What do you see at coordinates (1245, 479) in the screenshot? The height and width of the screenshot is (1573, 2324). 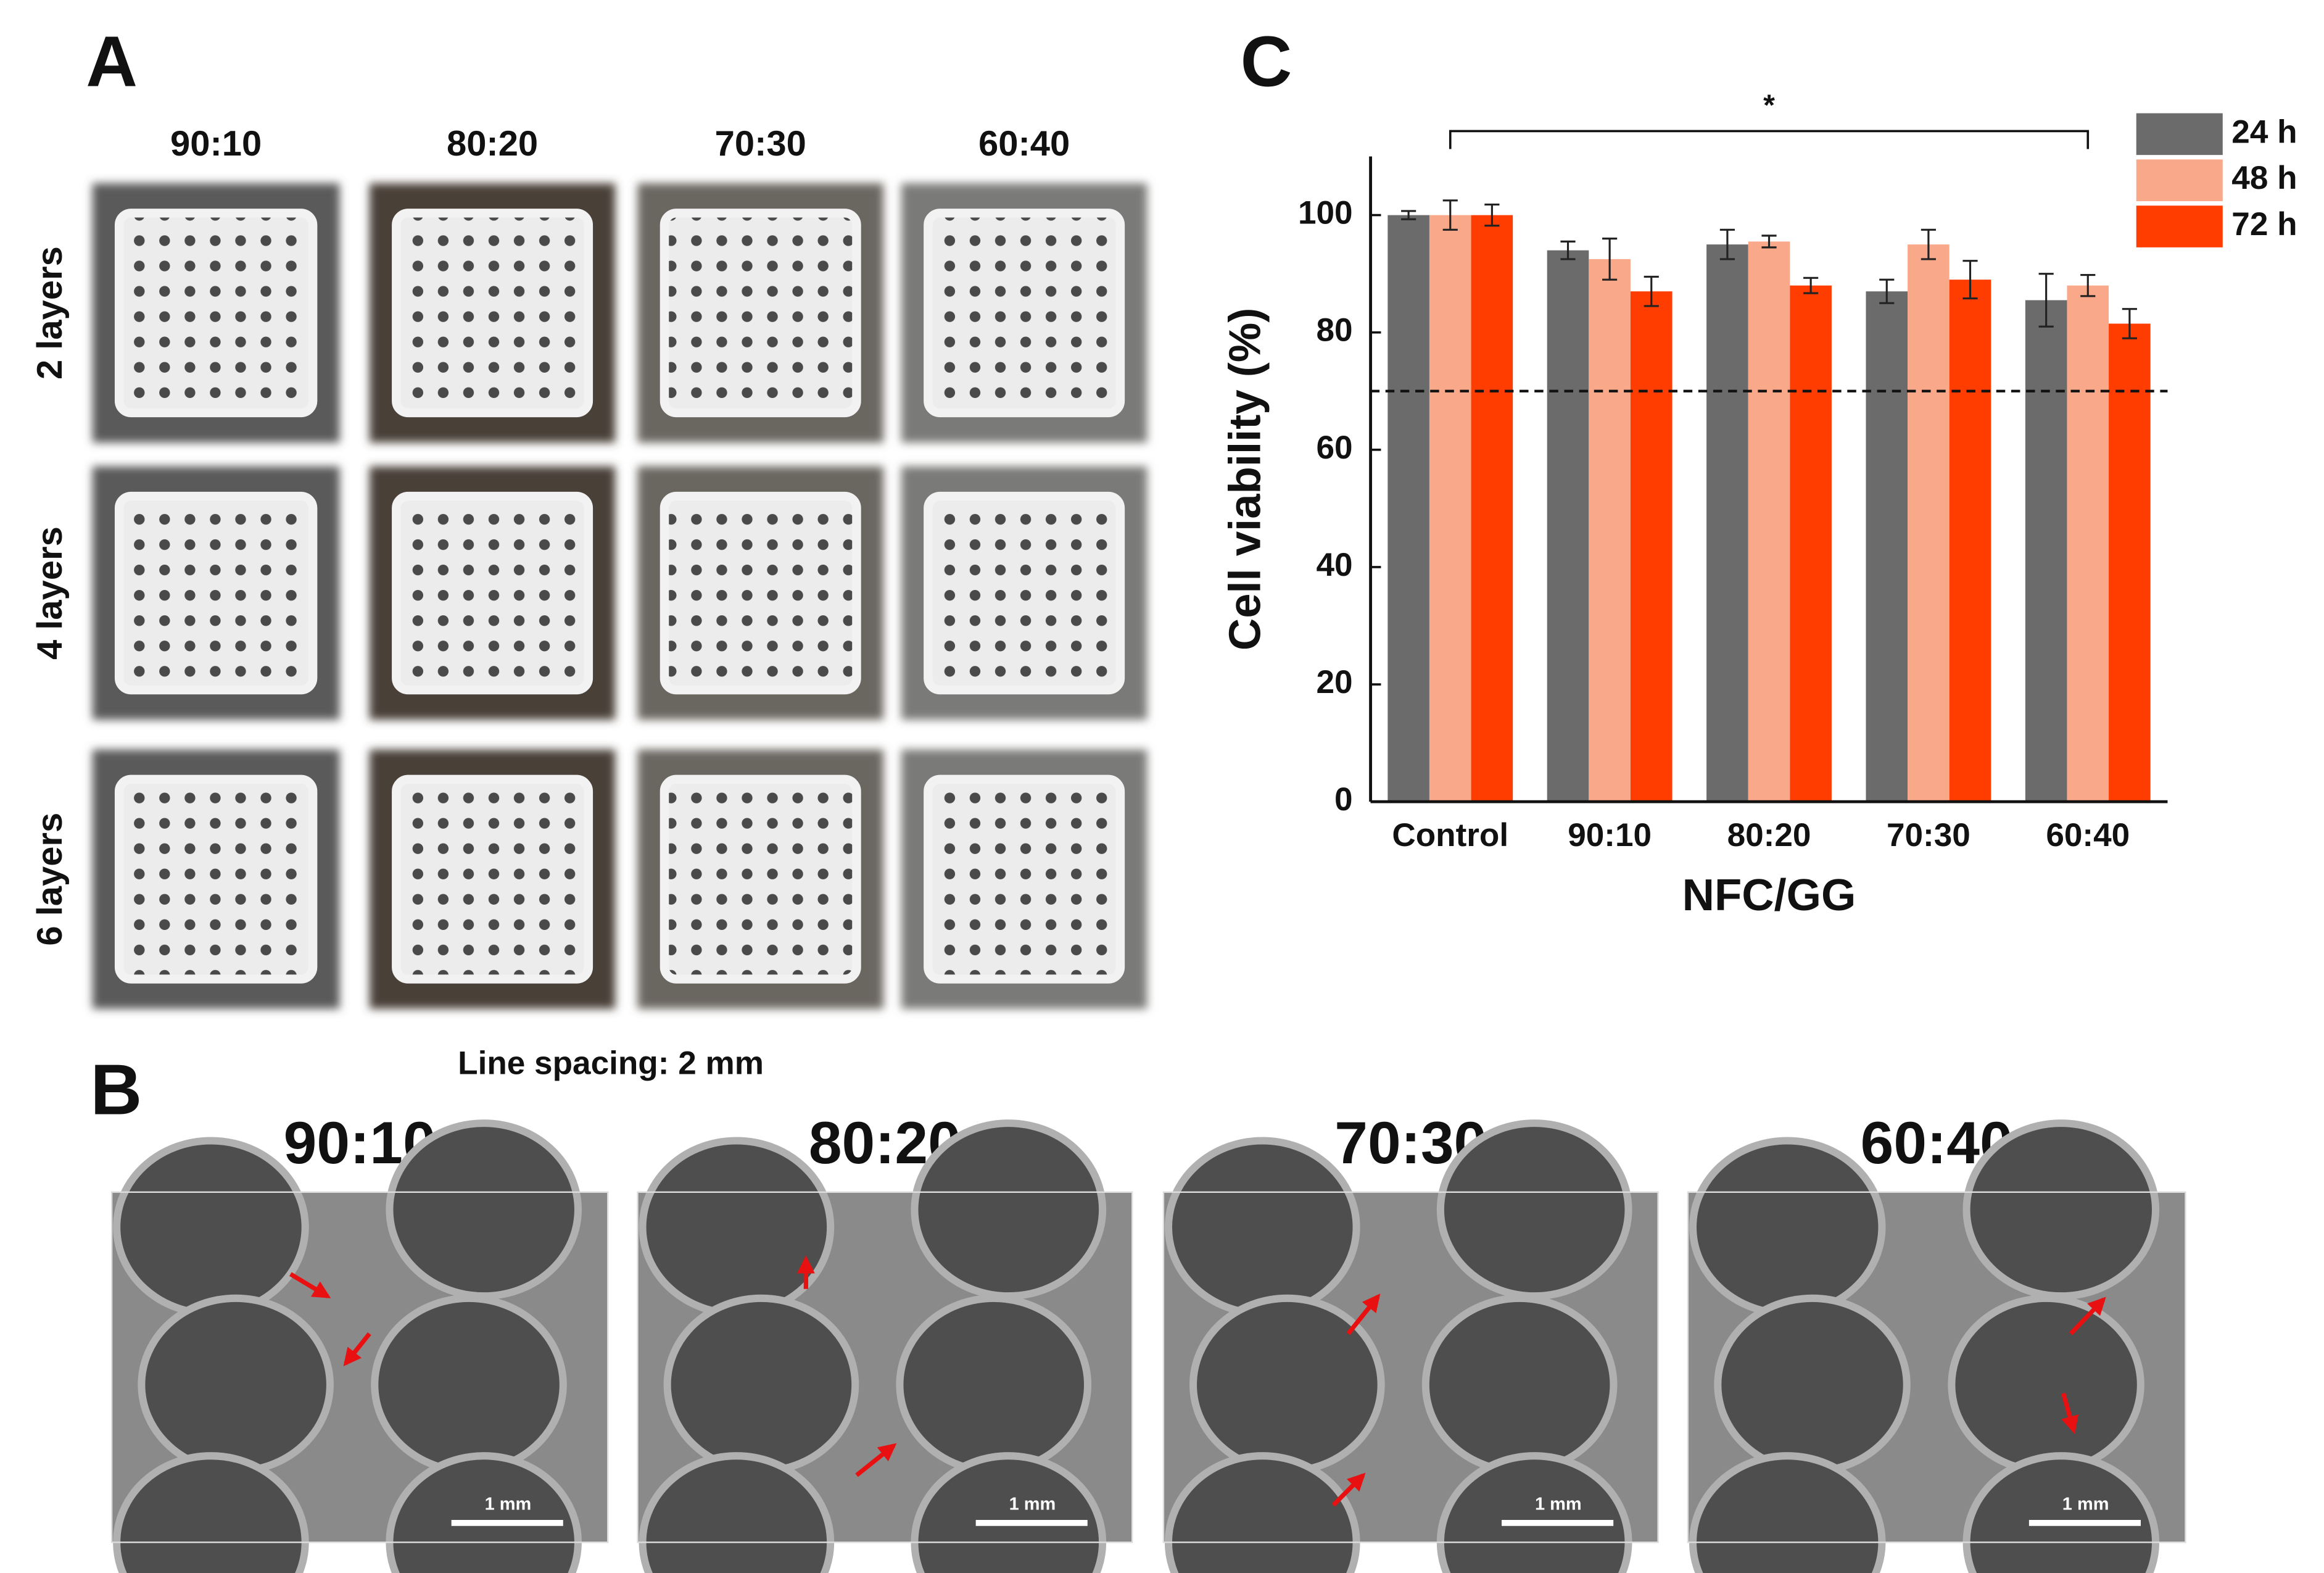 I see `y-axis-label: Cell viability (%)` at bounding box center [1245, 479].